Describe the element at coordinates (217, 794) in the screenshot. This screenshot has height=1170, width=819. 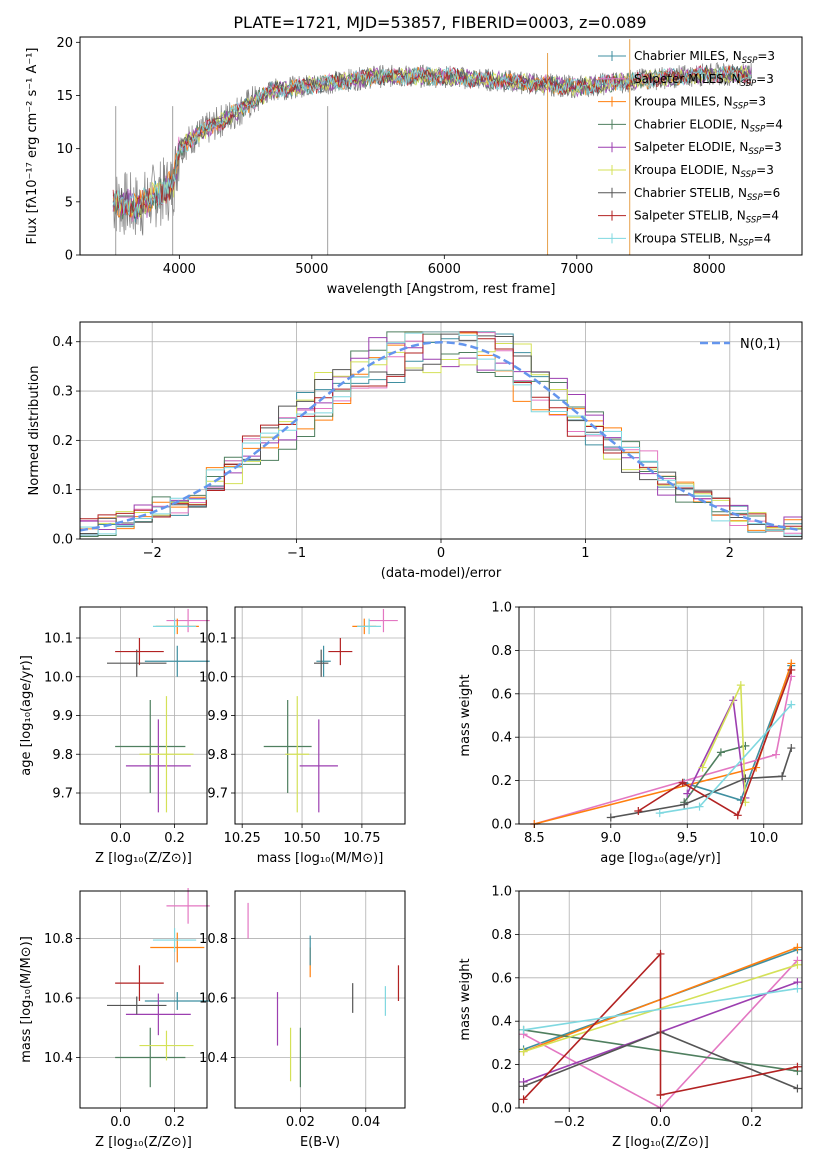
I see `y-tick-label: 9.7` at that location.